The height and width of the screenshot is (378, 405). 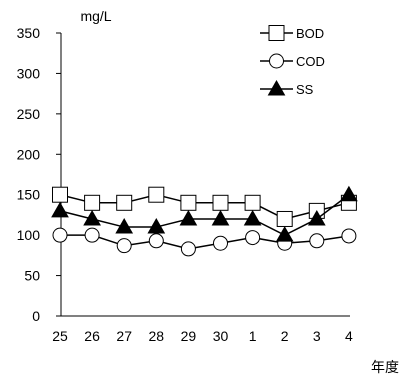 I want to click on legend-item-bod: BOD, so click(x=292, y=33).